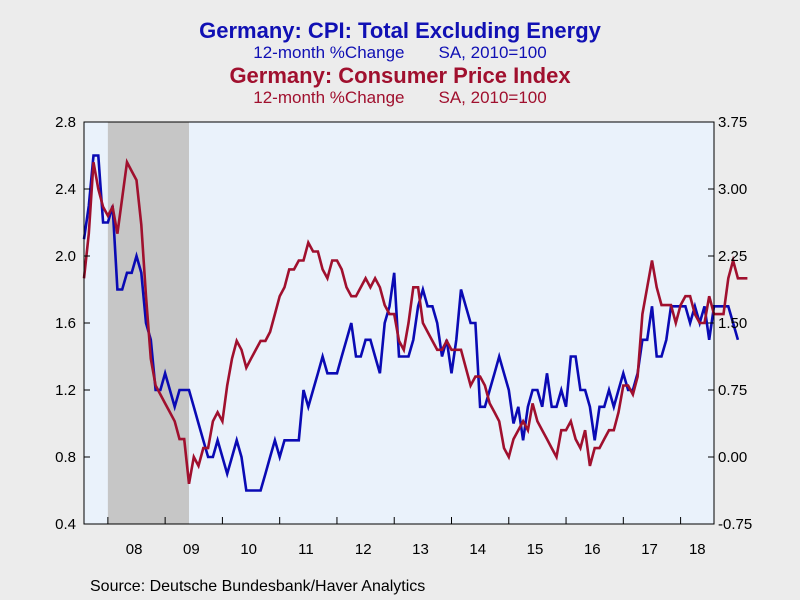 This screenshot has height=600, width=800. What do you see at coordinates (732, 189) in the screenshot?
I see `right-axis-tick-label: 3.00` at bounding box center [732, 189].